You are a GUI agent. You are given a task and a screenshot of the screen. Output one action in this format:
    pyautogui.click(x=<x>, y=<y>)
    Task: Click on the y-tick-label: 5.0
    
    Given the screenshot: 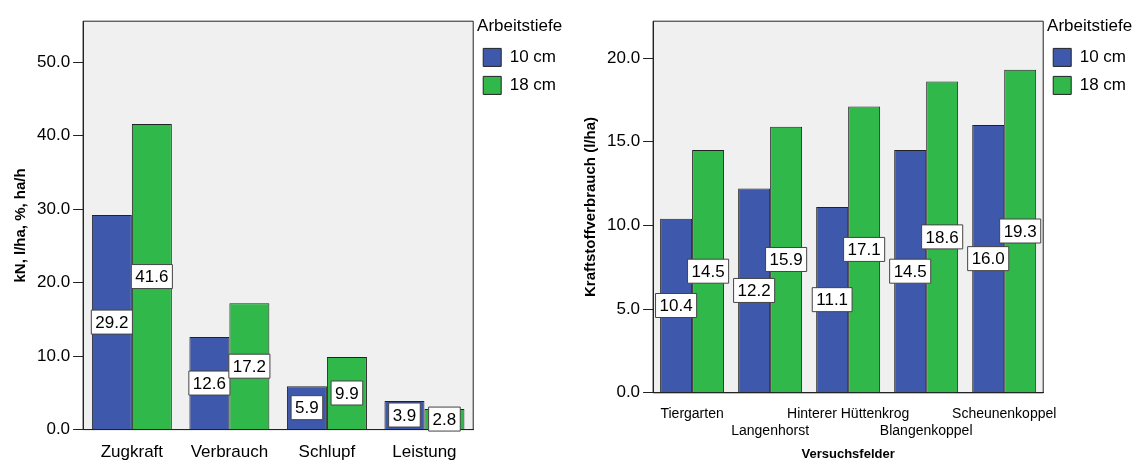 What is the action you would take?
    pyautogui.click(x=628, y=308)
    